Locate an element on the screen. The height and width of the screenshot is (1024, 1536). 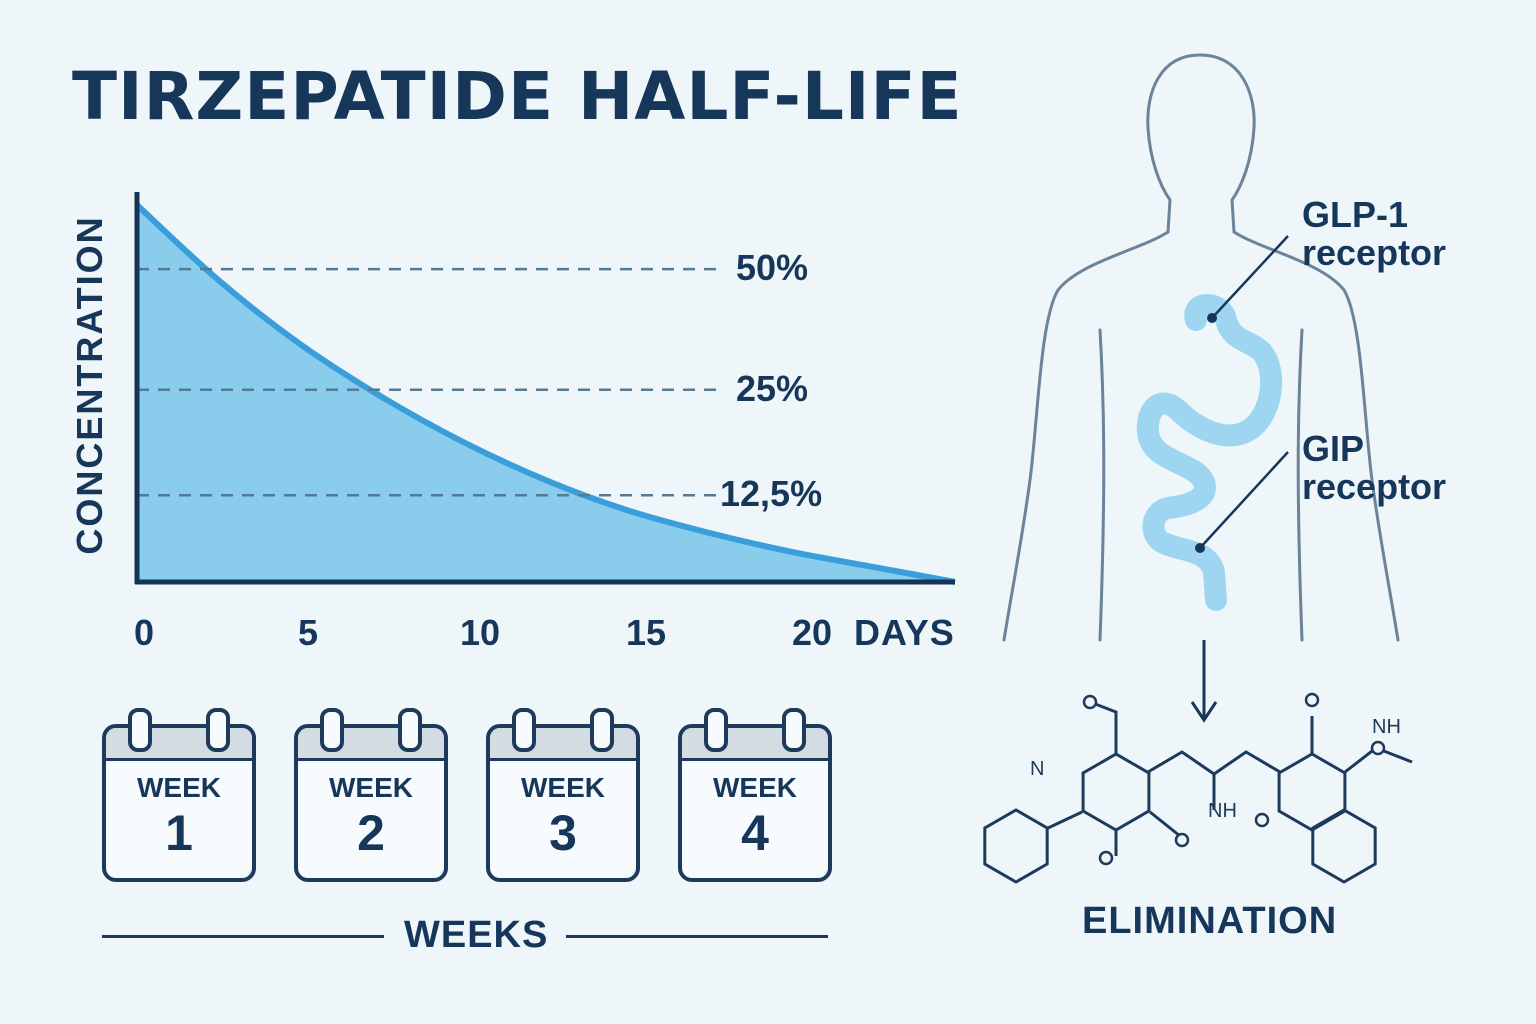
x-tick-label: 5 is located at coordinates (308, 632).